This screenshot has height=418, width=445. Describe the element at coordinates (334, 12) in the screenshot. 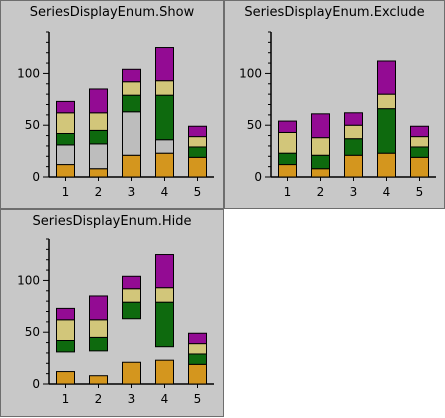

I see `chart-title: SeriesDisplayEnum.Exclude` at that location.